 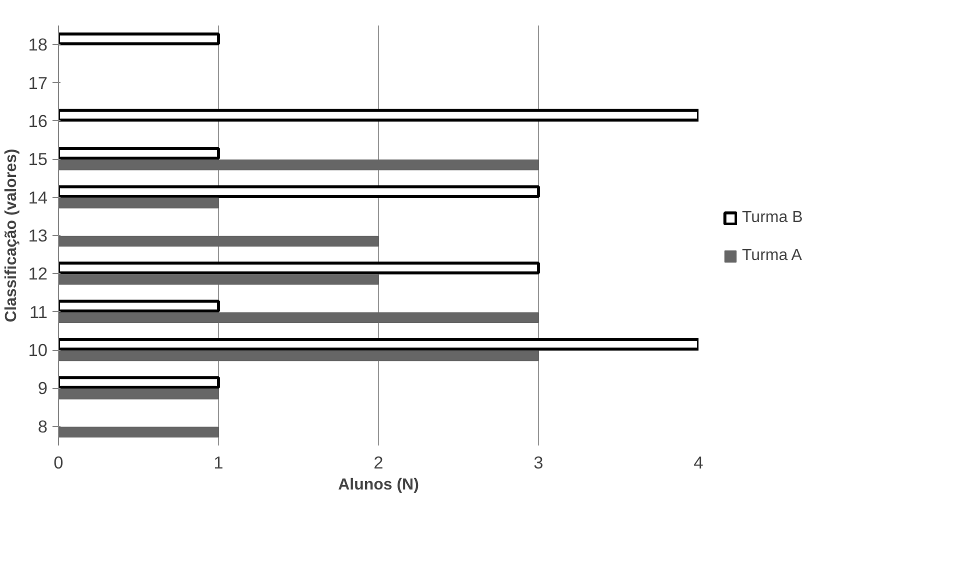 What do you see at coordinates (38, 236) in the screenshot?
I see `y-tick-label: 13` at bounding box center [38, 236].